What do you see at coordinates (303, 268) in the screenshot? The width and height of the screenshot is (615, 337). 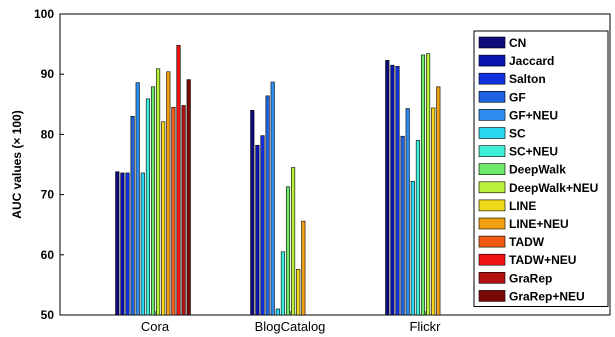 I see `bar-blogcatalog-line-plus-neu` at bounding box center [303, 268].